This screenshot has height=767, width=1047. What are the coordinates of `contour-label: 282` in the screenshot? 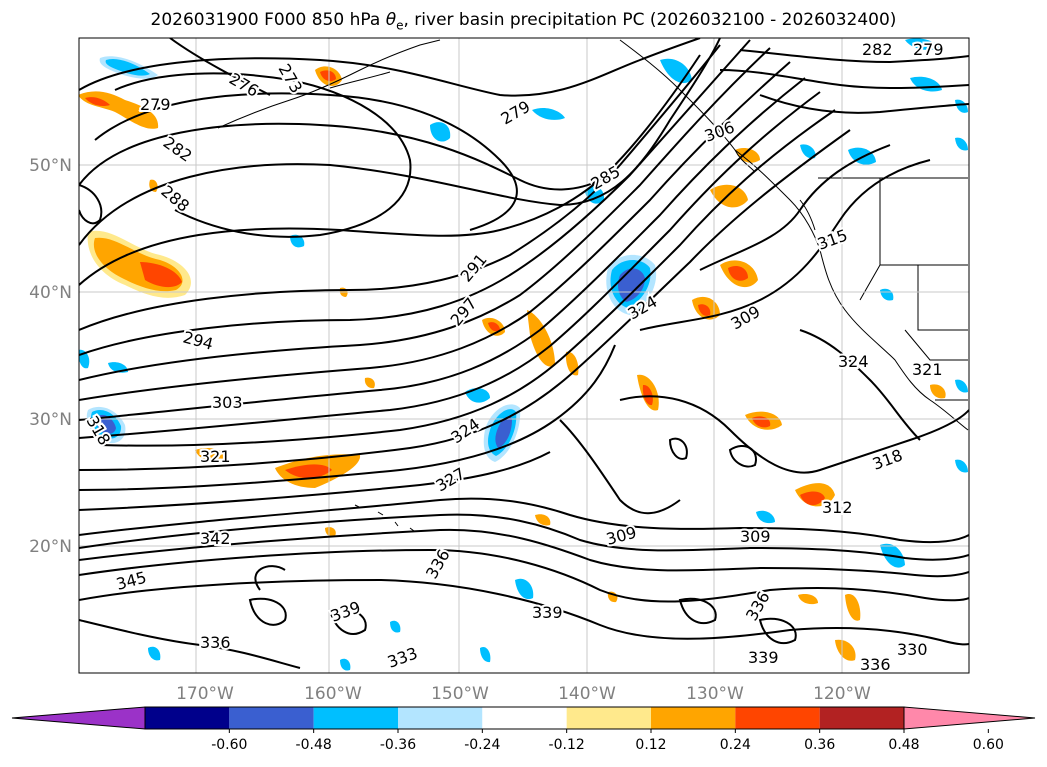 It's located at (877, 49).